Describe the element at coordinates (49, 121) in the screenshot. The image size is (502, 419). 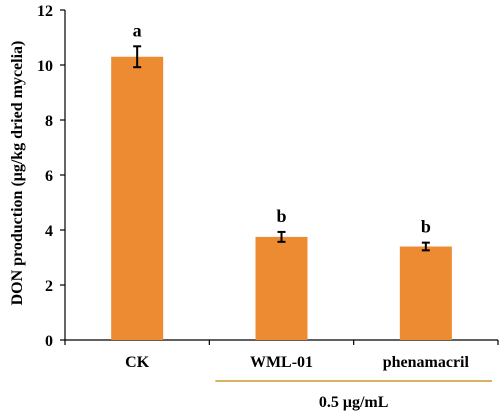
I see `y-tick-label: 8` at that location.